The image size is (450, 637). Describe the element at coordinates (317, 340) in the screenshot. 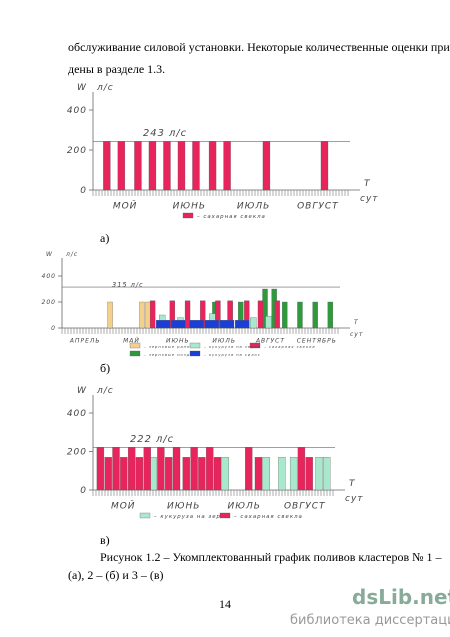

I see `month-label: СЕНТЯБРЬ` at that location.